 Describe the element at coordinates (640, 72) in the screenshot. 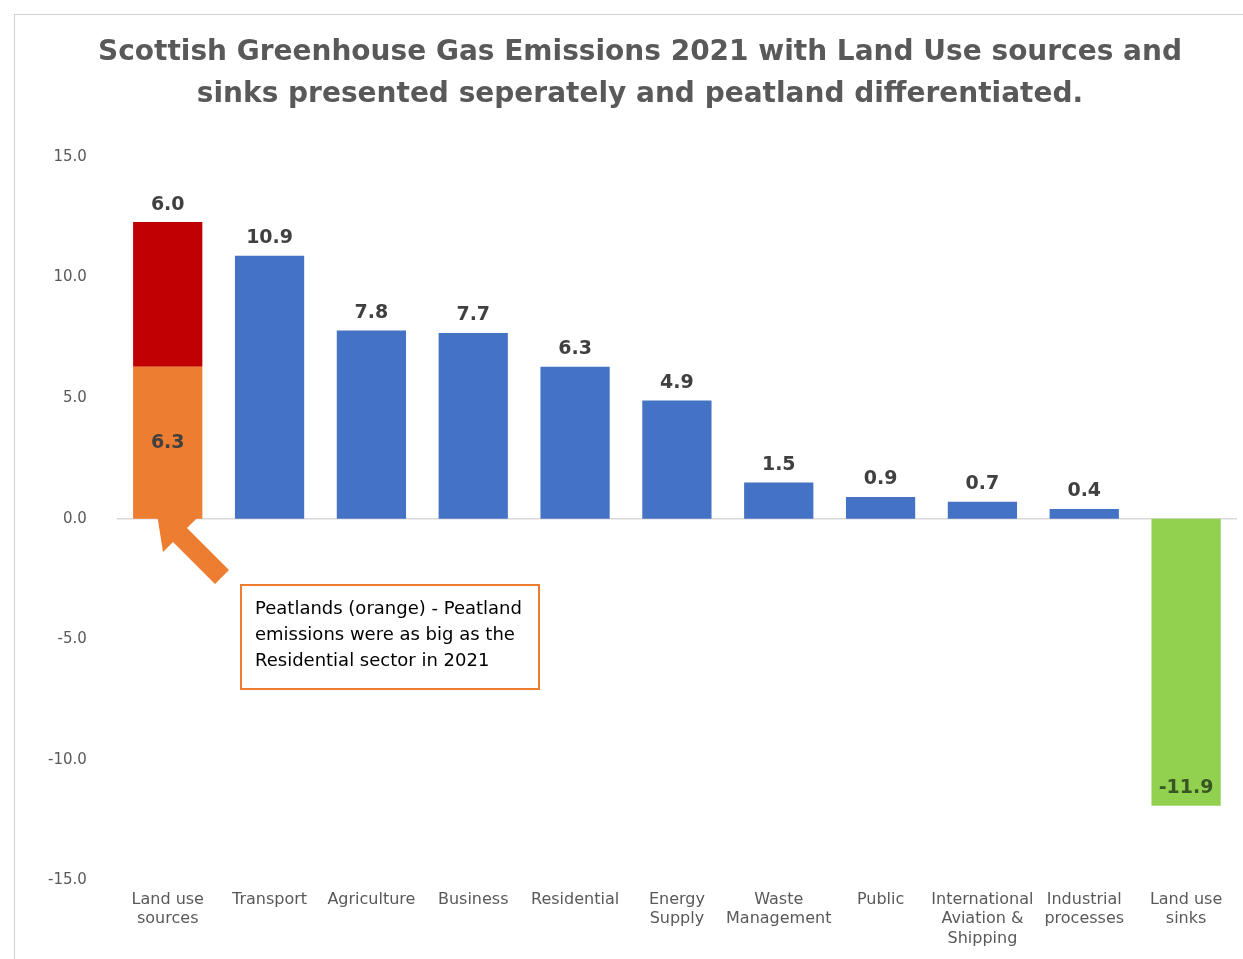

I see `chart-title: Scottish Greenhouse Gas Emissions 2021 with Land Use sources and sinks presented seperately and peatland differentiated.` at that location.